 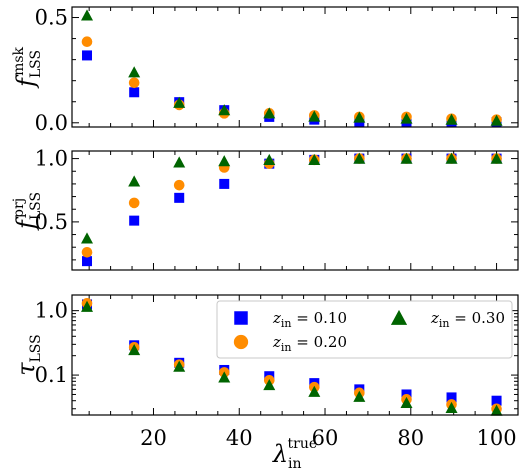 What do you see at coordinates (153, 438) in the screenshot?
I see `x-tick-label: 20` at bounding box center [153, 438].